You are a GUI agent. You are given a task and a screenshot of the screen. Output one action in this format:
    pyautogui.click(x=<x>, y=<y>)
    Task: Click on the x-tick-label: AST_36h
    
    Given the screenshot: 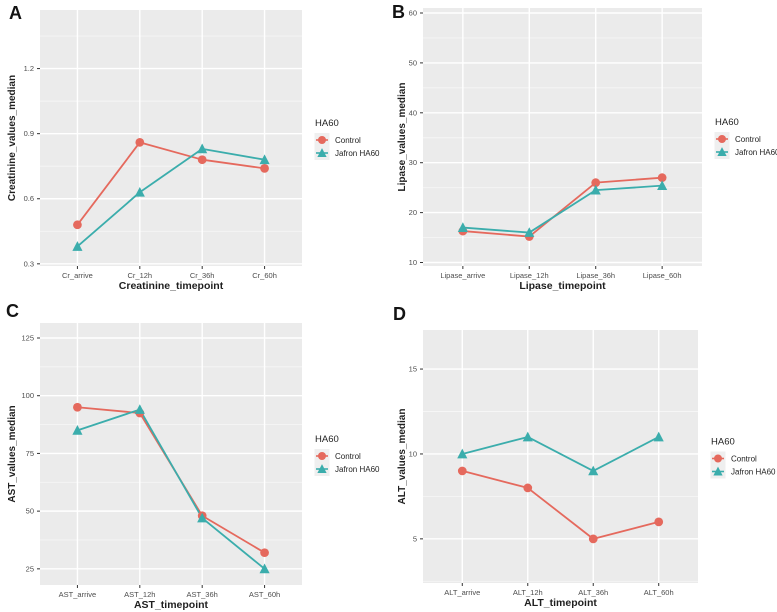 What is the action you would take?
    pyautogui.click(x=202, y=594)
    